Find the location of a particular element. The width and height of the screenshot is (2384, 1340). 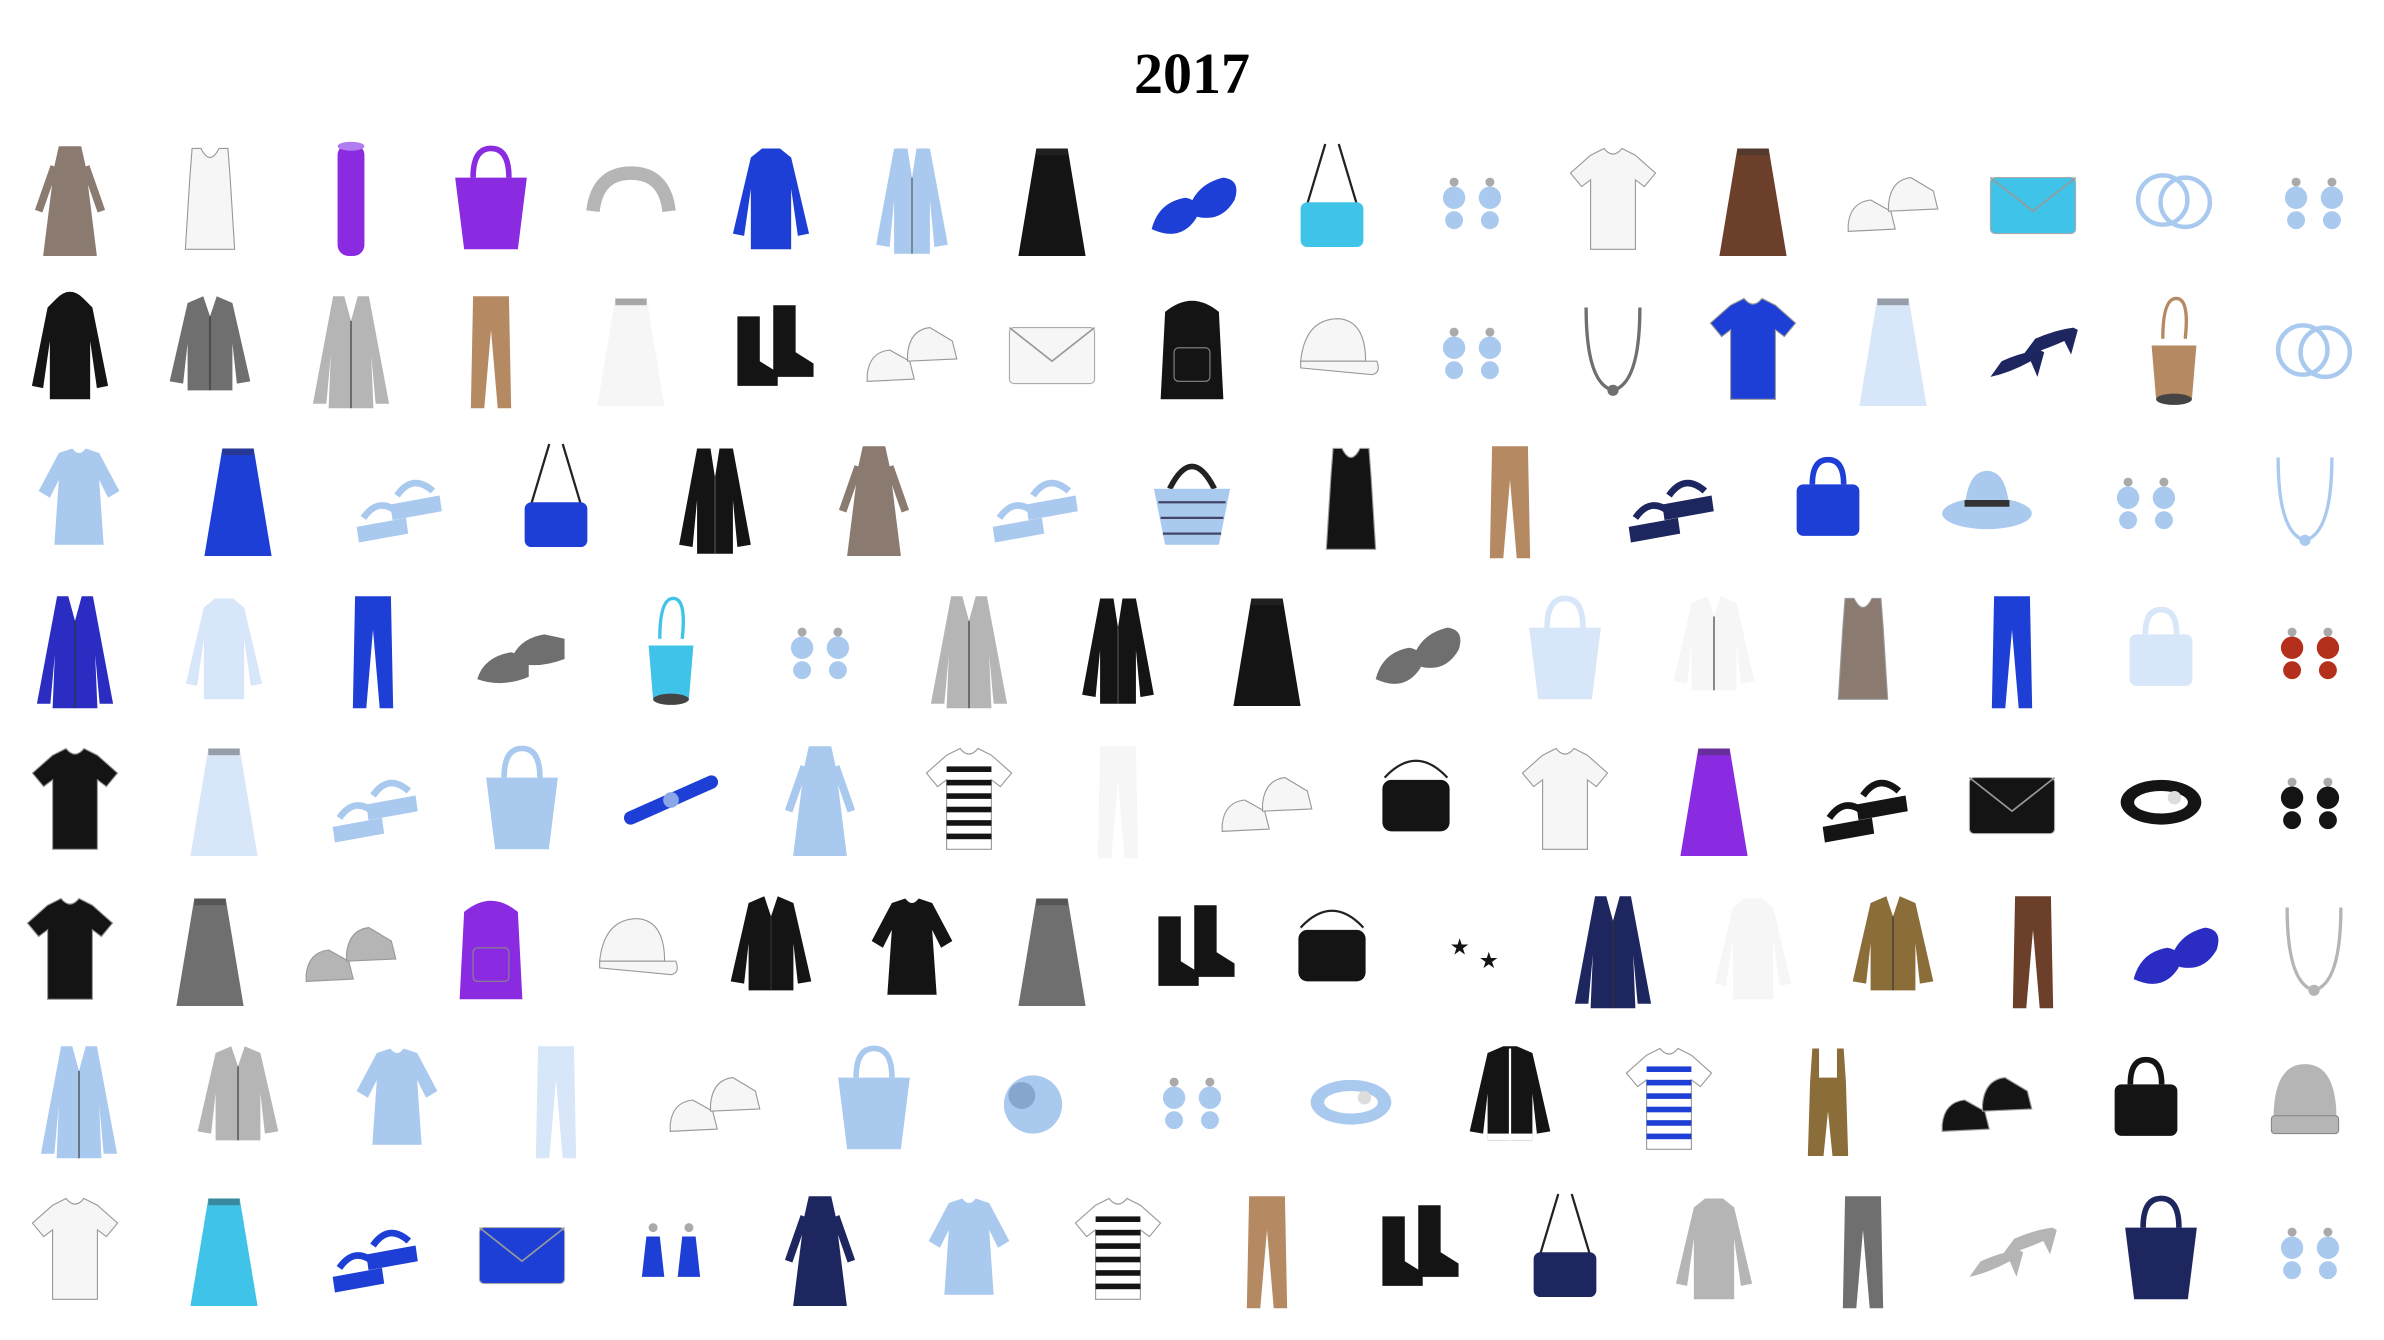

loafers-icon is located at coordinates (522, 650).